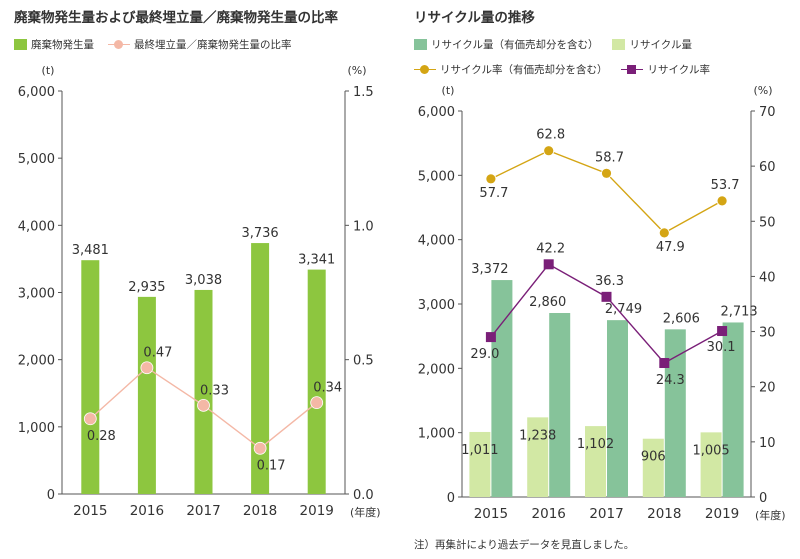  I want to click on y2-tick-label: 0, so click(763, 498).